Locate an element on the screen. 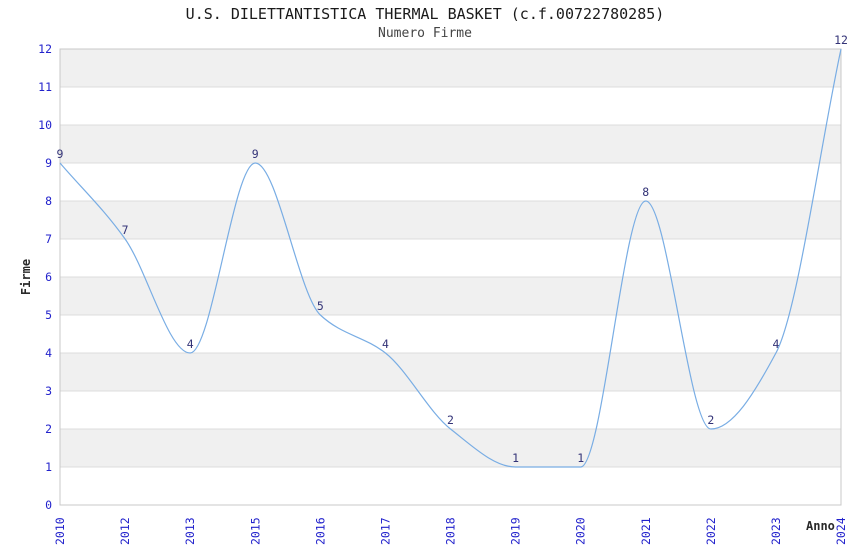 The height and width of the screenshot is (550, 850). y-tick-label: 7 is located at coordinates (48, 239).